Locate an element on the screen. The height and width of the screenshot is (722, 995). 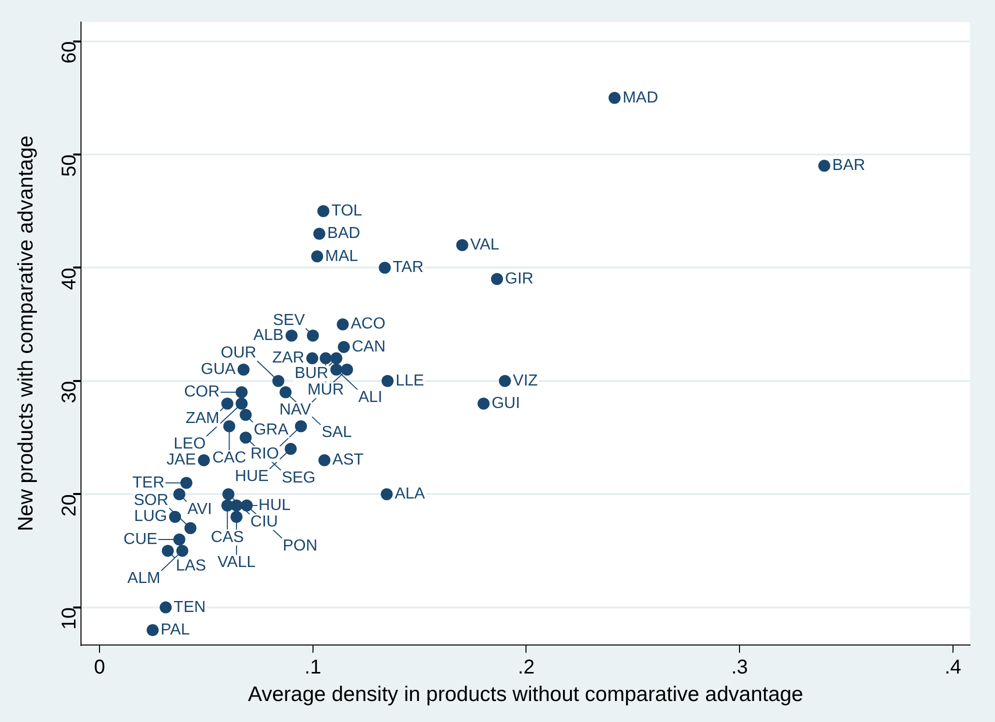
annotation: GUI is located at coordinates (506, 403).